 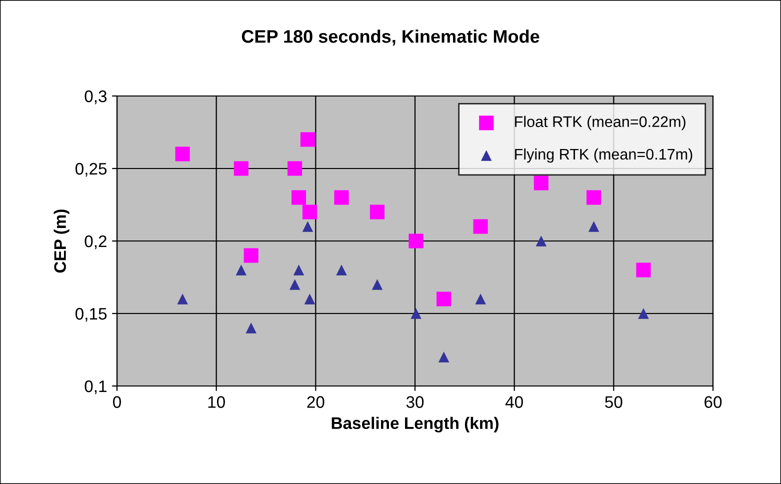 What do you see at coordinates (95, 387) in the screenshot?
I see `y-tick-label: 0,1` at bounding box center [95, 387].